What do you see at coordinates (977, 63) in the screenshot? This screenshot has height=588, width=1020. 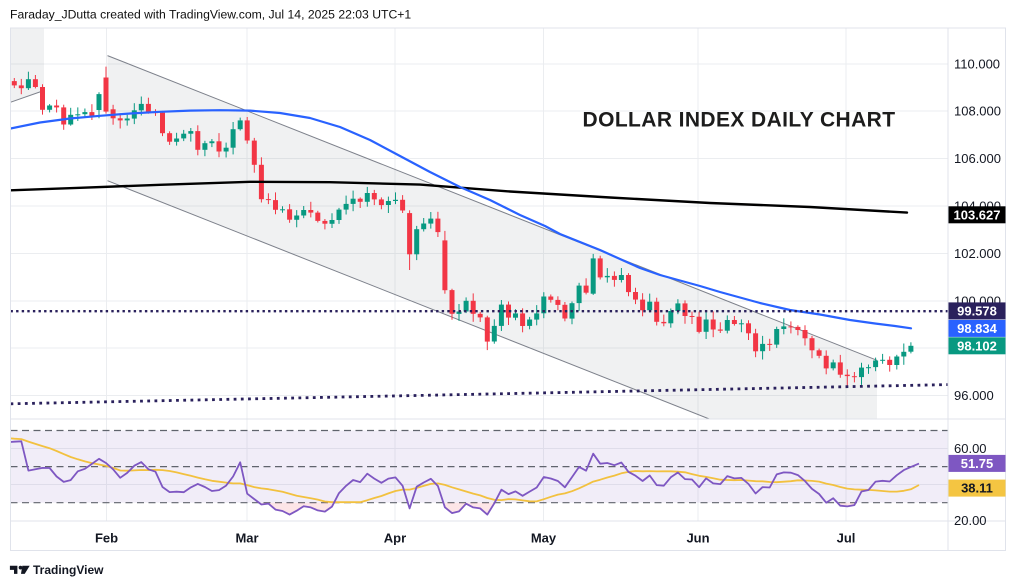 I see `svg-text: 110.000` at bounding box center [977, 63].